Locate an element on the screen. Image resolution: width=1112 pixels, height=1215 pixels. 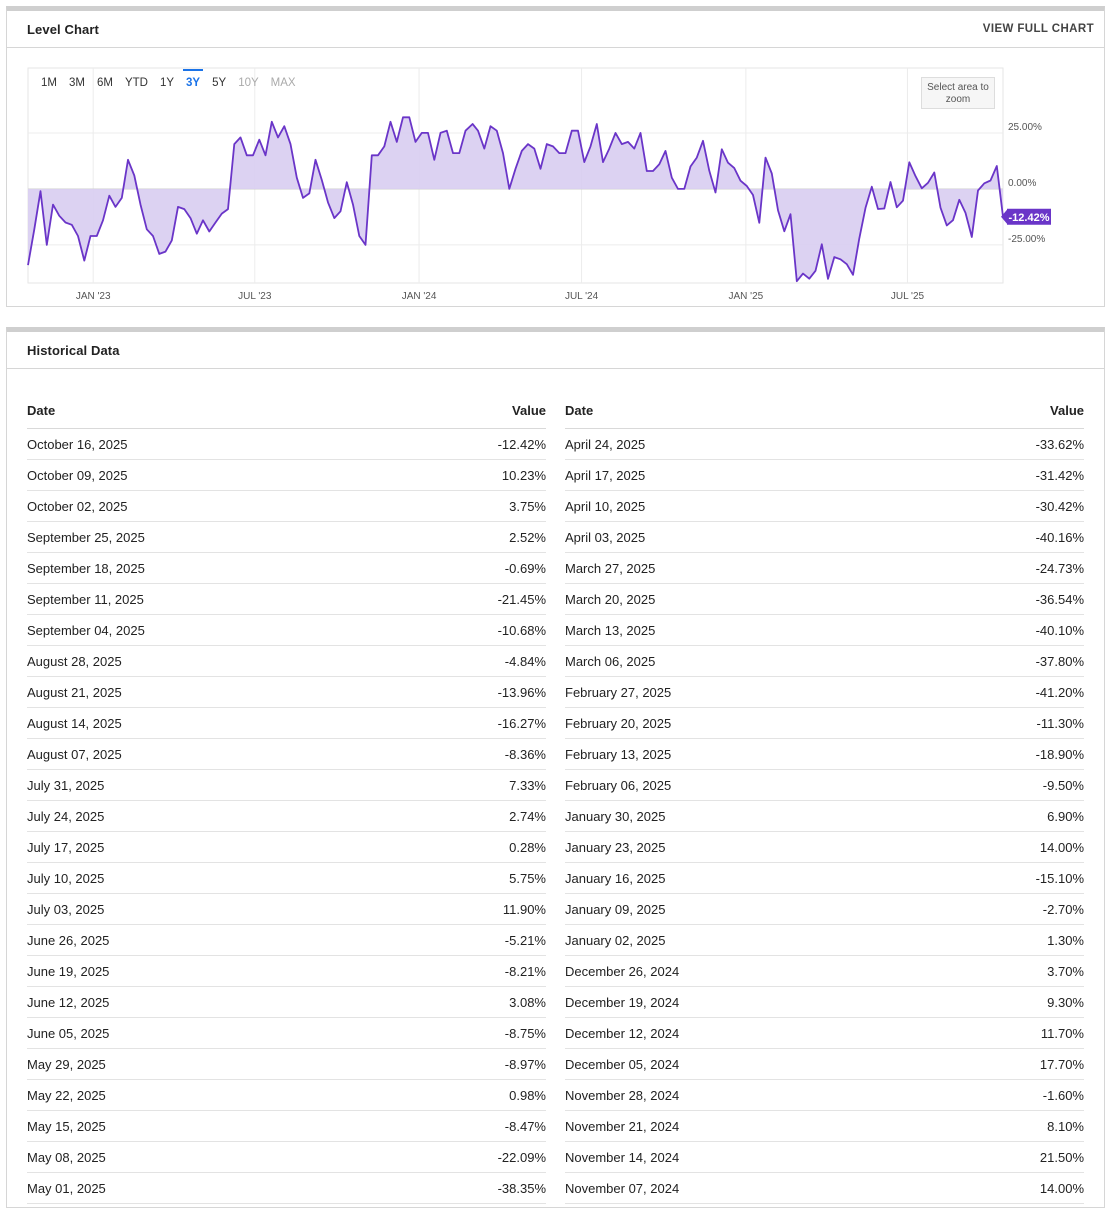
table-row: May 22, 2025 0.98% is located at coordinates (286, 1095).